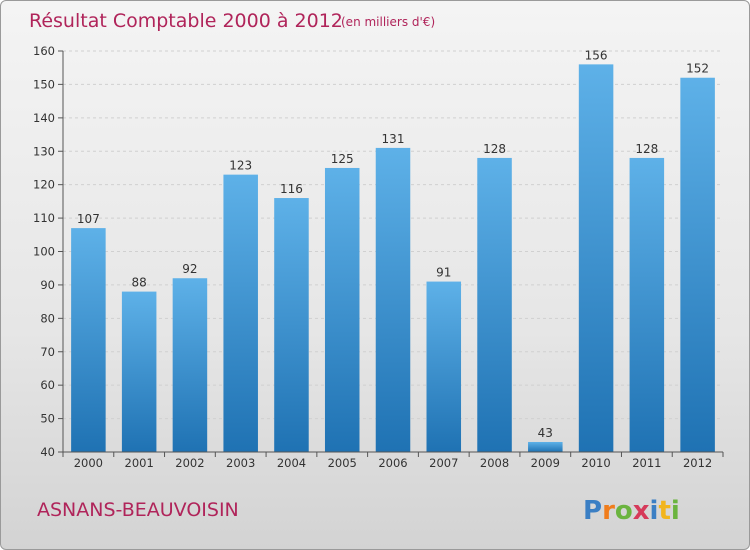 The height and width of the screenshot is (550, 750). Describe the element at coordinates (139, 371) in the screenshot. I see `bar-2001` at that location.